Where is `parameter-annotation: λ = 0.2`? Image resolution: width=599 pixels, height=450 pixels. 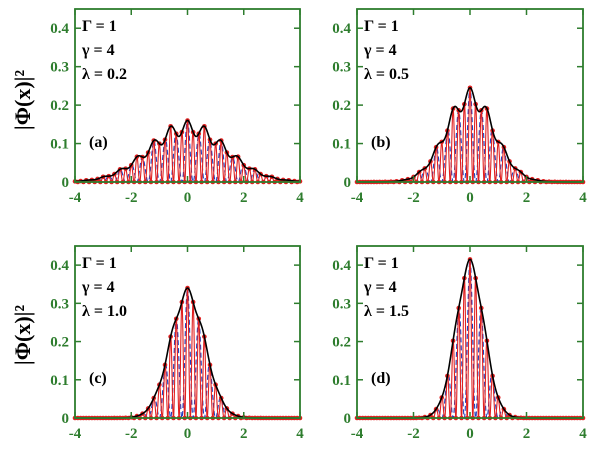
parameter-annotation: λ = 0.2 is located at coordinates (104, 74).